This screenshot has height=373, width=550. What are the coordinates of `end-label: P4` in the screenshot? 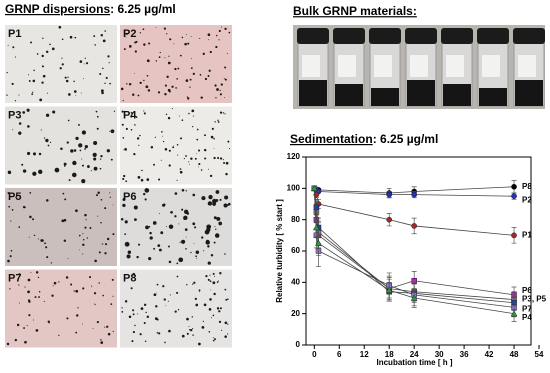 It's located at (527, 317).